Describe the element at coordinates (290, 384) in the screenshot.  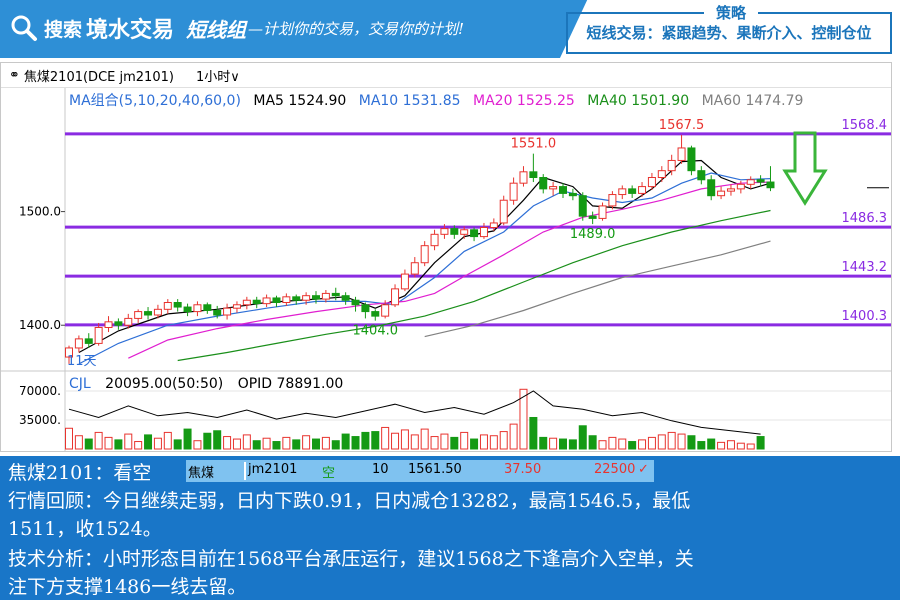
I see `opid-value: OPID 78891.00` at that location.